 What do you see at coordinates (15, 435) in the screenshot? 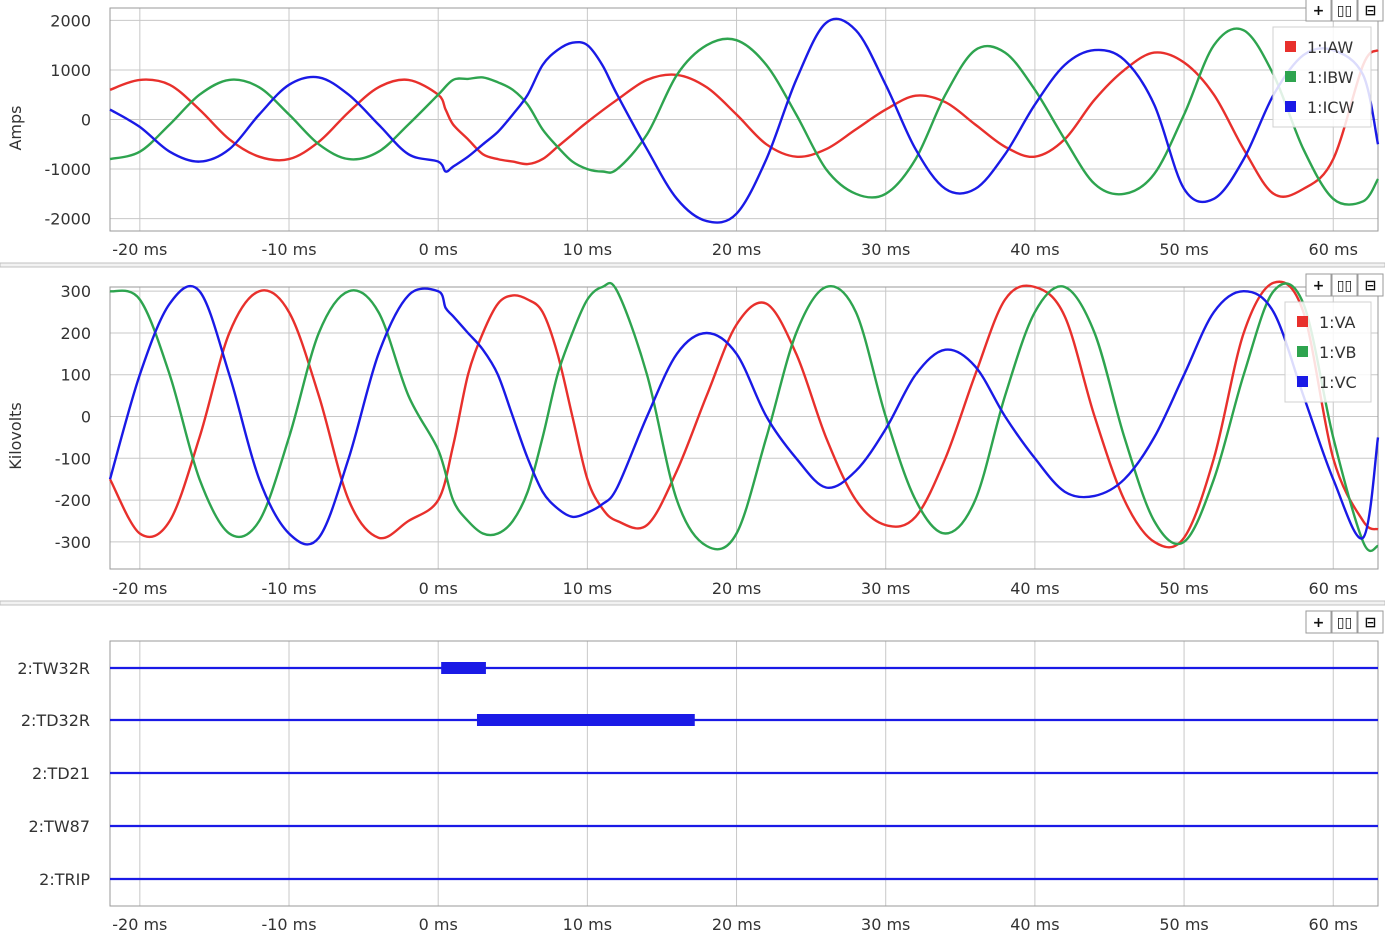
I see `voltage-chart-y-axis-title: Kilovolts` at bounding box center [15, 435].